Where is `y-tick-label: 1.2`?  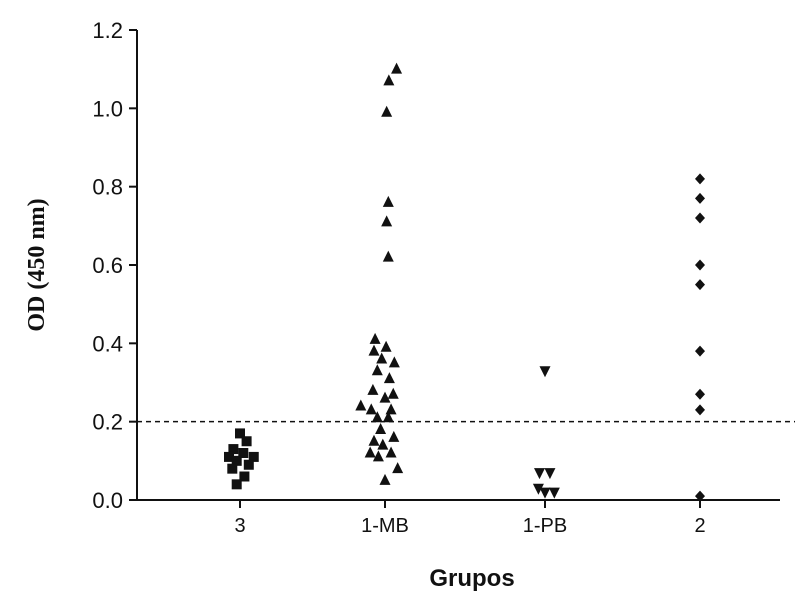 y-tick-label: 1.2 is located at coordinates (107, 30).